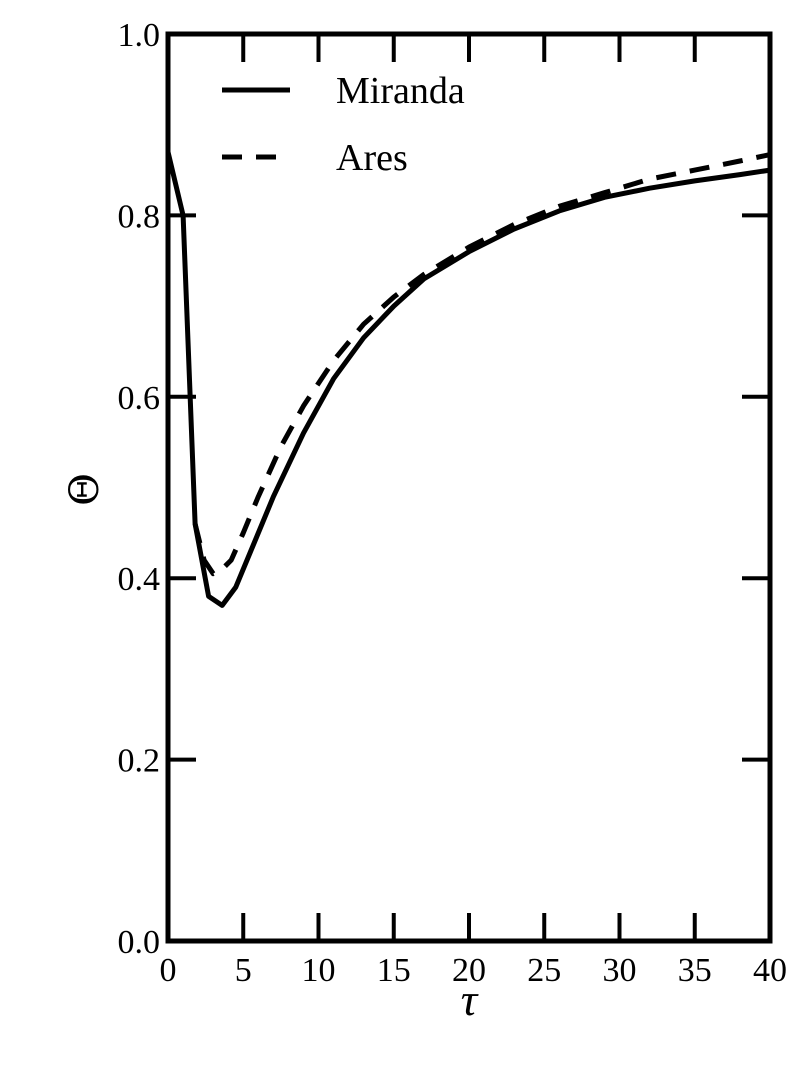 This screenshot has height=1080, width=810. Describe the element at coordinates (139, 398) in the screenshot. I see `y-tick-label-0.6: 0.6` at that location.